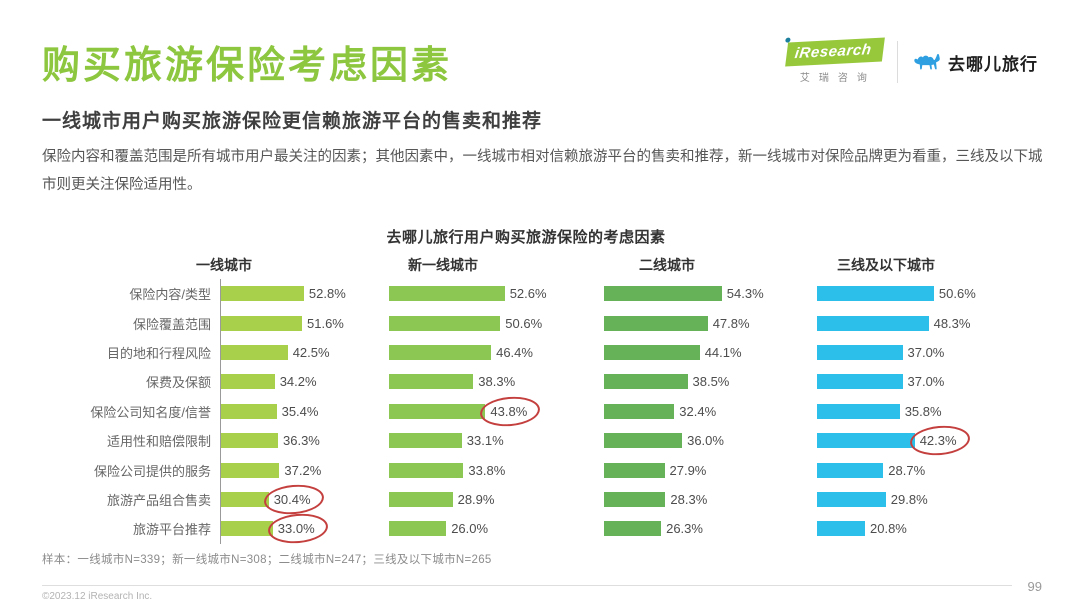  What do you see at coordinates (158, 442) in the screenshot?
I see `category-label: 适用性和赔偿限制` at bounding box center [158, 442].